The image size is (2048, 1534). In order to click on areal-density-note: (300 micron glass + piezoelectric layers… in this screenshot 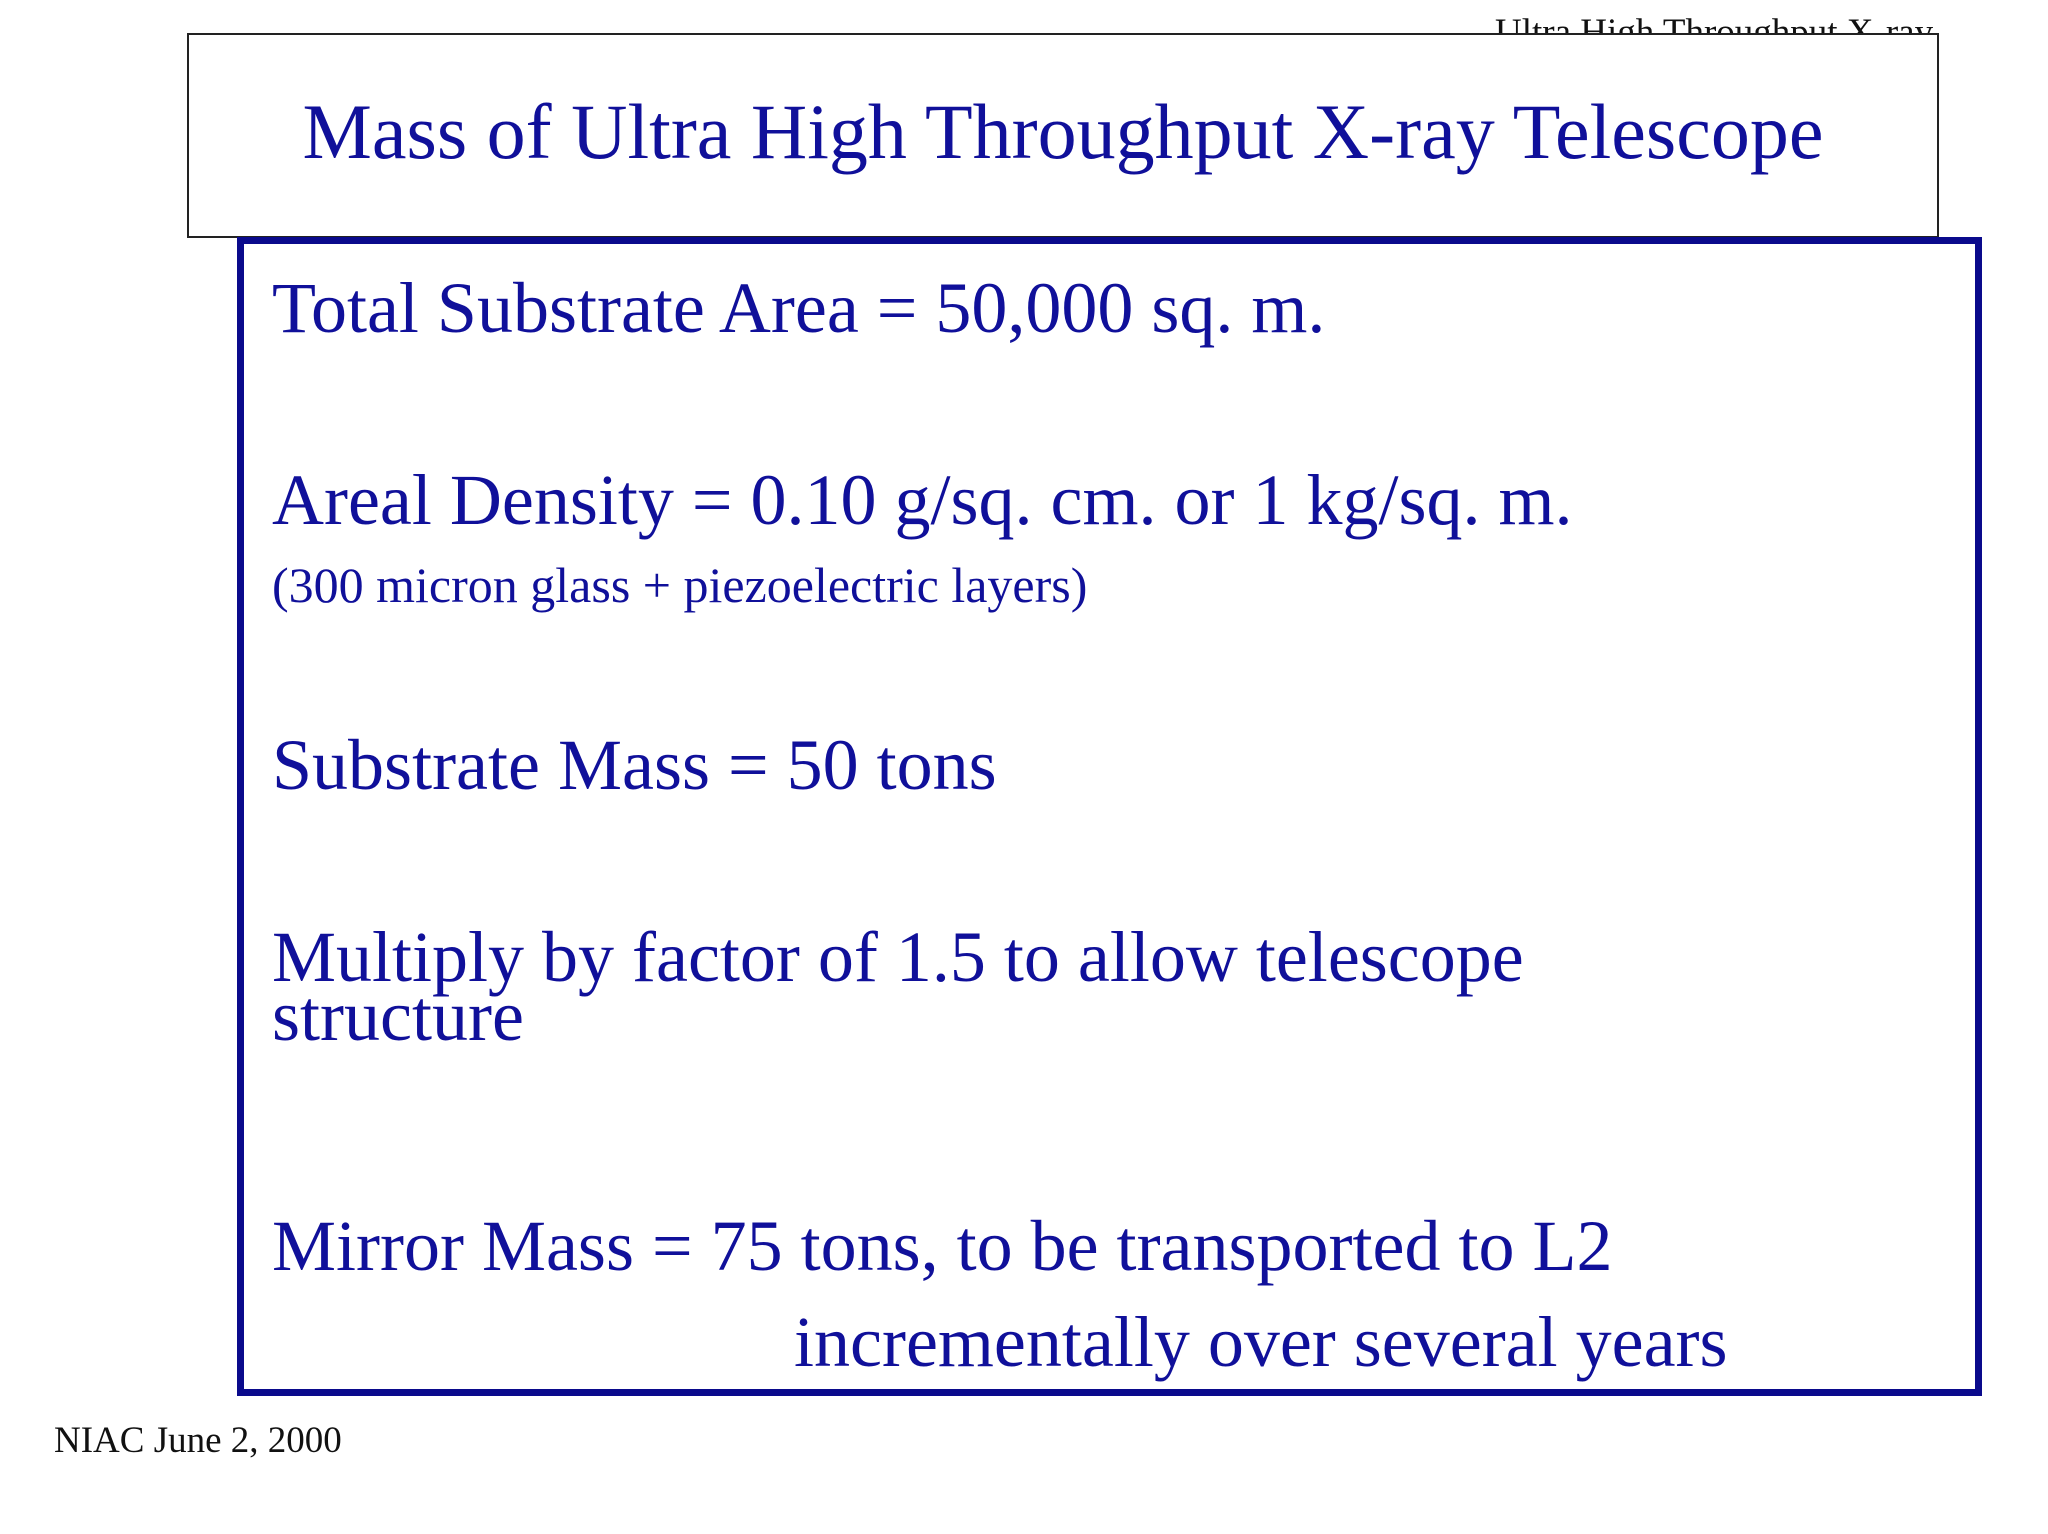, I will do `click(680, 585)`.